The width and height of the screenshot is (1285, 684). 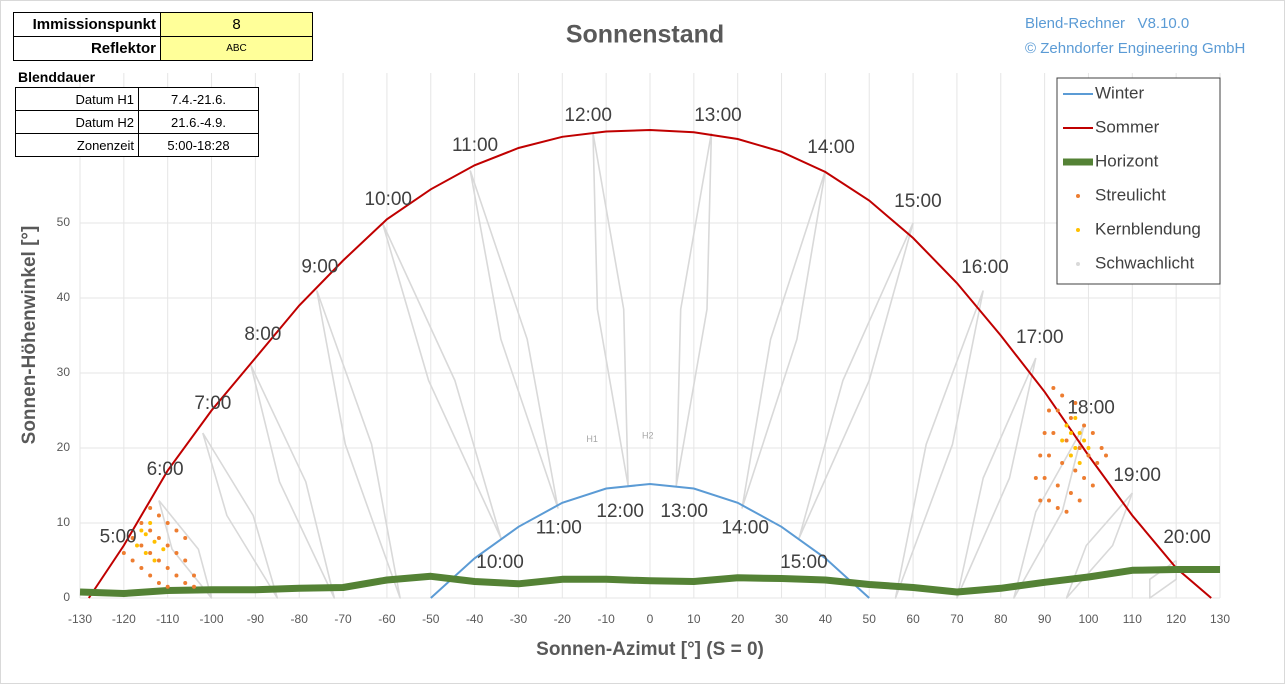 What do you see at coordinates (475, 619) in the screenshot?
I see `x-tick-label: -40` at bounding box center [475, 619].